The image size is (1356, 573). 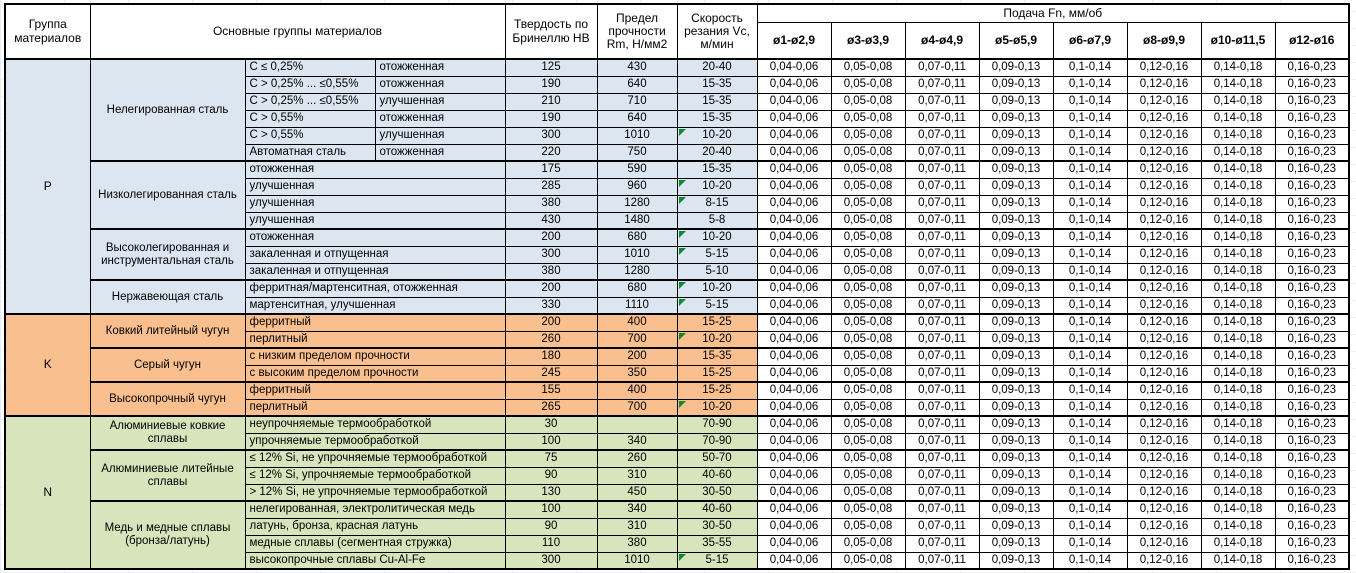 I want to click on strength-cell: 1010, so click(x=637, y=254).